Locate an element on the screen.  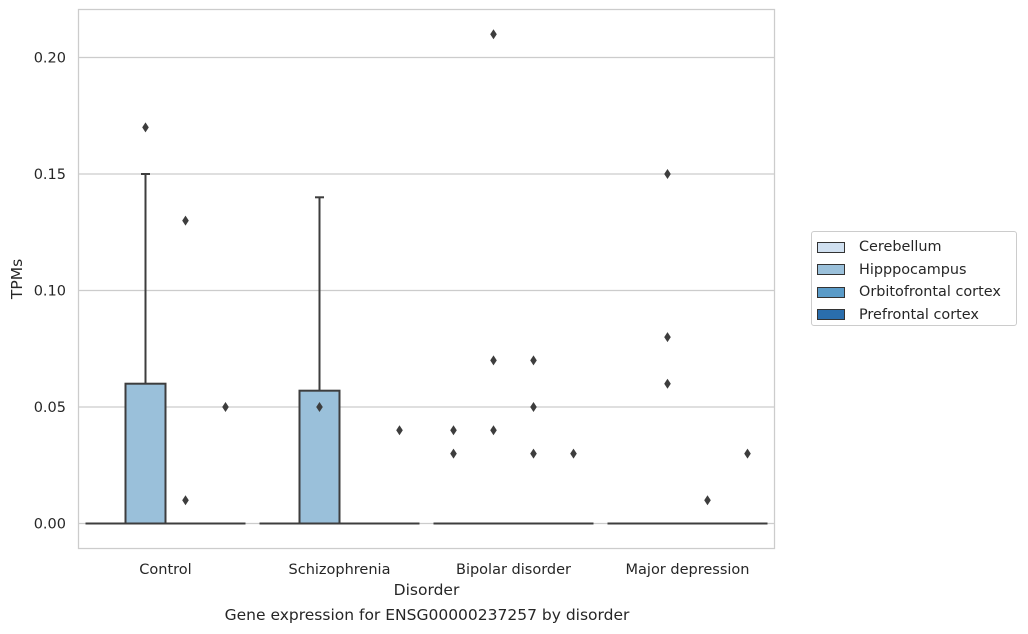
legend-item: Prefrontal cortex is located at coordinates (916, 315).